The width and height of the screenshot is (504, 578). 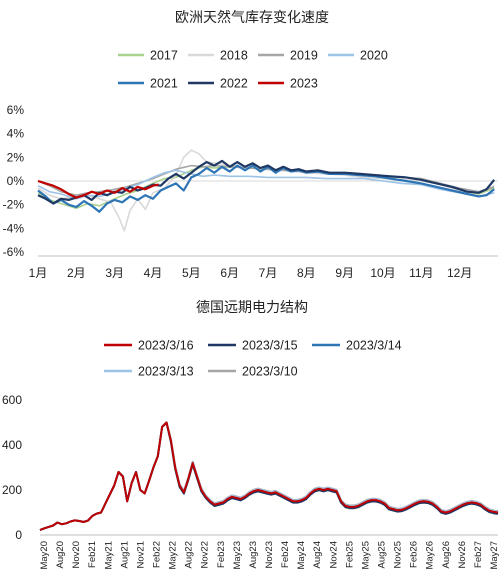 What do you see at coordinates (237, 555) in the screenshot?
I see `x-tick-label: May23` at bounding box center [237, 555].